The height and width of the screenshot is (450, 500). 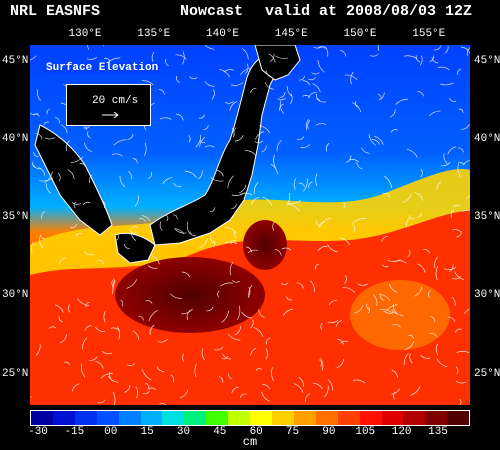 I want to click on lon-label-top: 135°E, so click(x=154, y=34).